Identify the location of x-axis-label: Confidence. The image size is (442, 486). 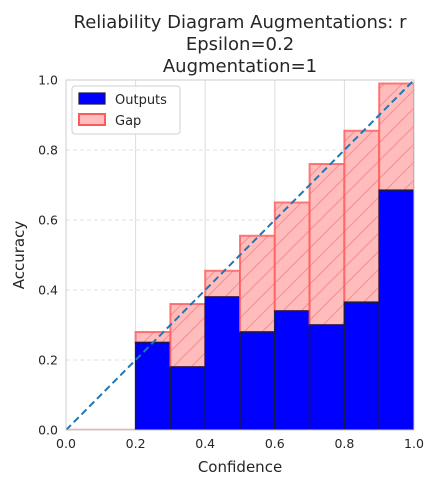
(240, 467).